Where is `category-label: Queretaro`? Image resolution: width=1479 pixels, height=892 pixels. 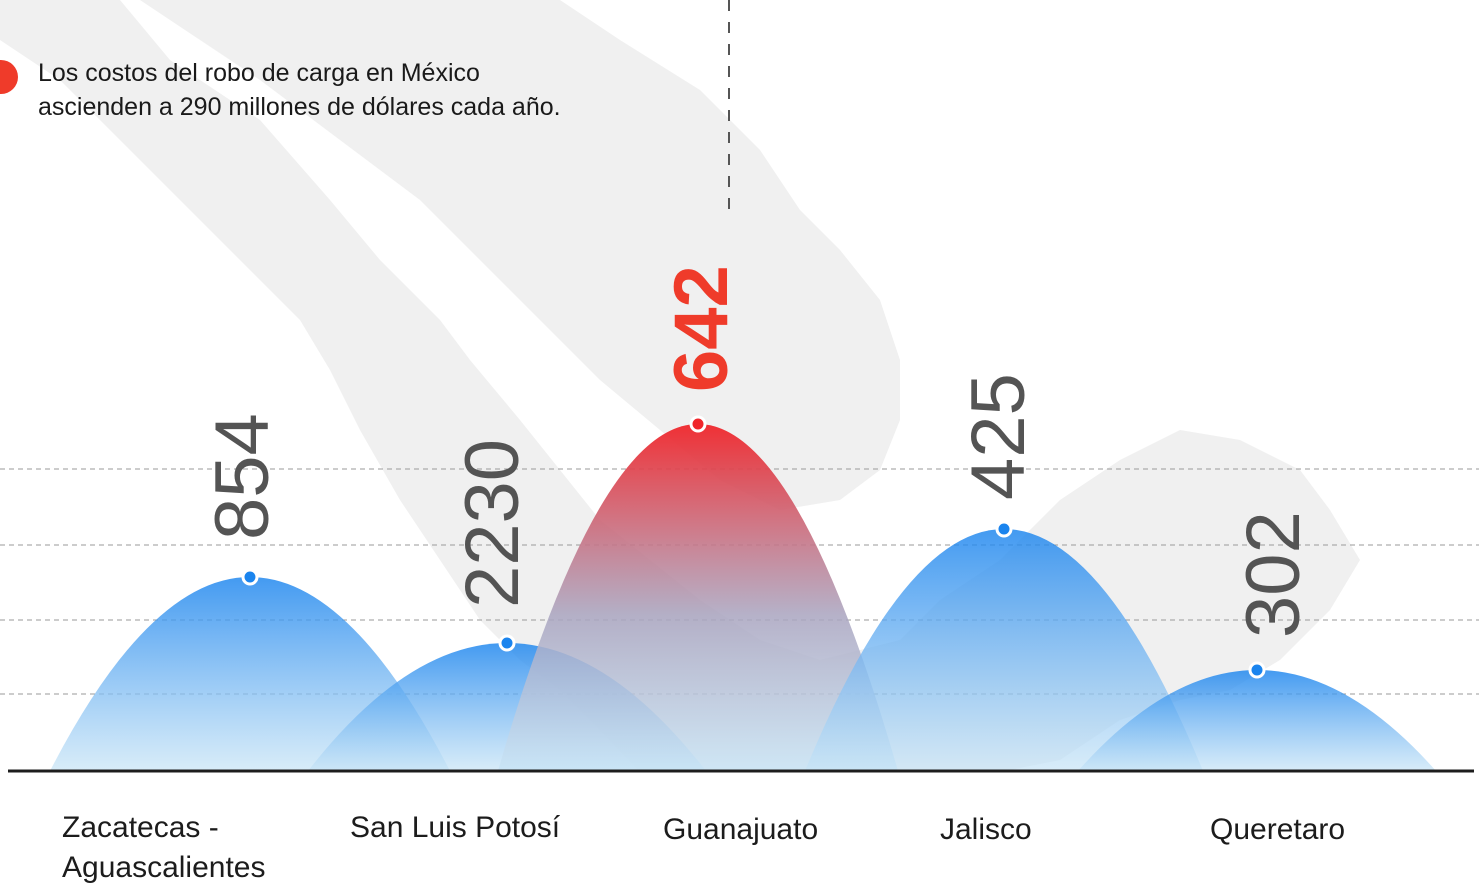 category-label: Queretaro is located at coordinates (1278, 829).